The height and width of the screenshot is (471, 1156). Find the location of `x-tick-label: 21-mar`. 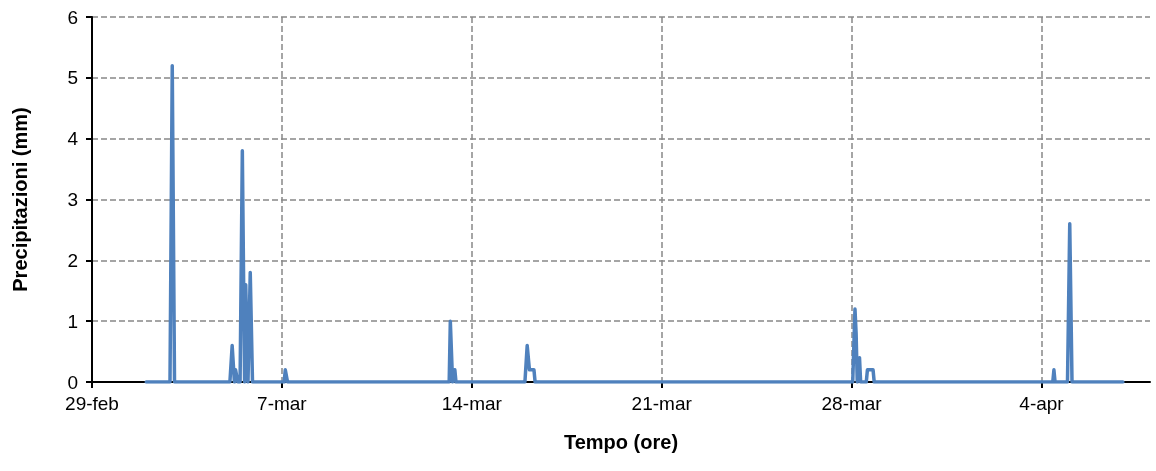

x-tick-label: 21-mar is located at coordinates (662, 403).